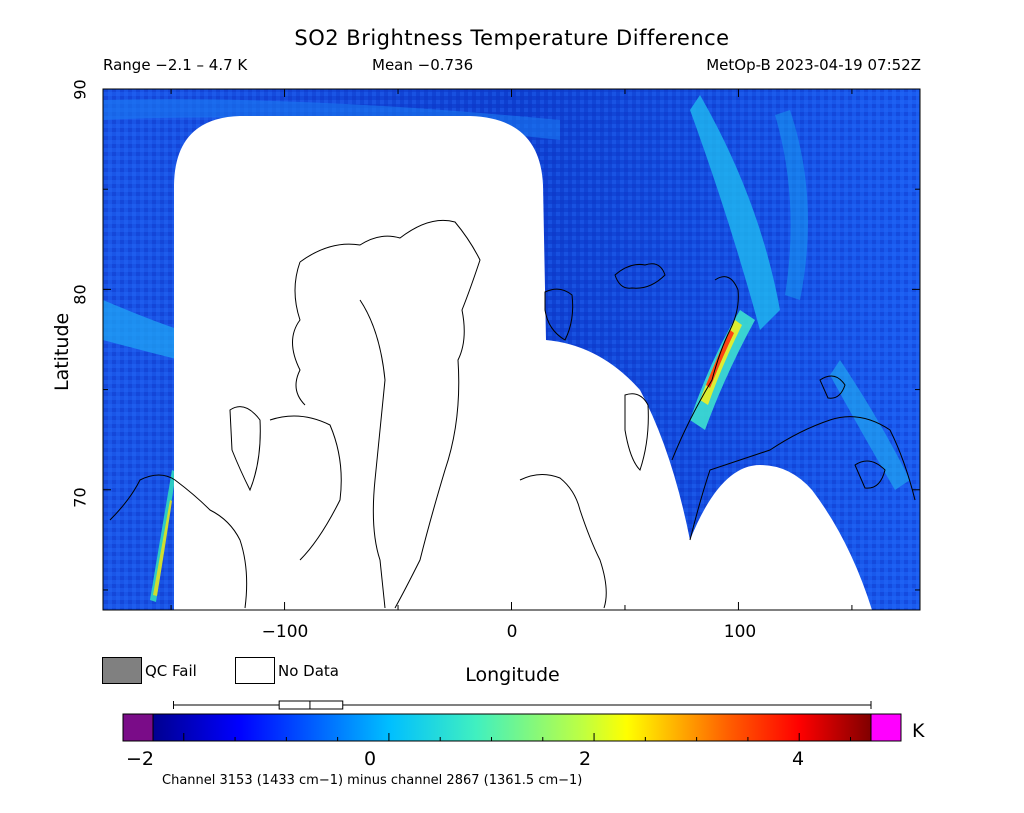 Image resolution: width=1024 pixels, height=813 pixels. What do you see at coordinates (308, 671) in the screenshot?
I see `no-data-label: No Data` at bounding box center [308, 671].